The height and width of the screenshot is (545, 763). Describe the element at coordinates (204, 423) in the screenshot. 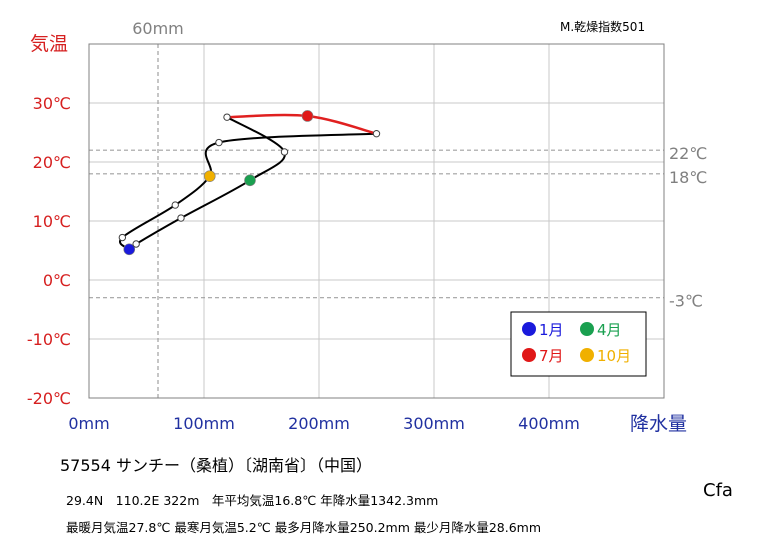

I see `x-tick-label: 100mm` at that location.